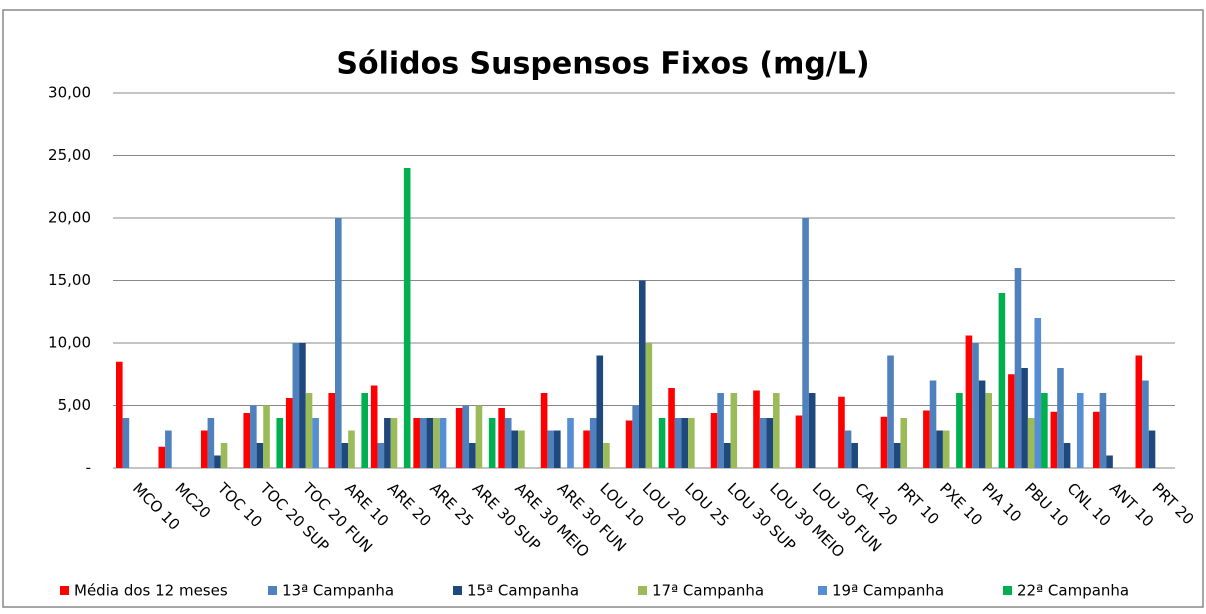 This screenshot has width=1206, height=614. Describe the element at coordinates (69, 218) in the screenshot. I see `y-tick-label: 20,00` at that location.